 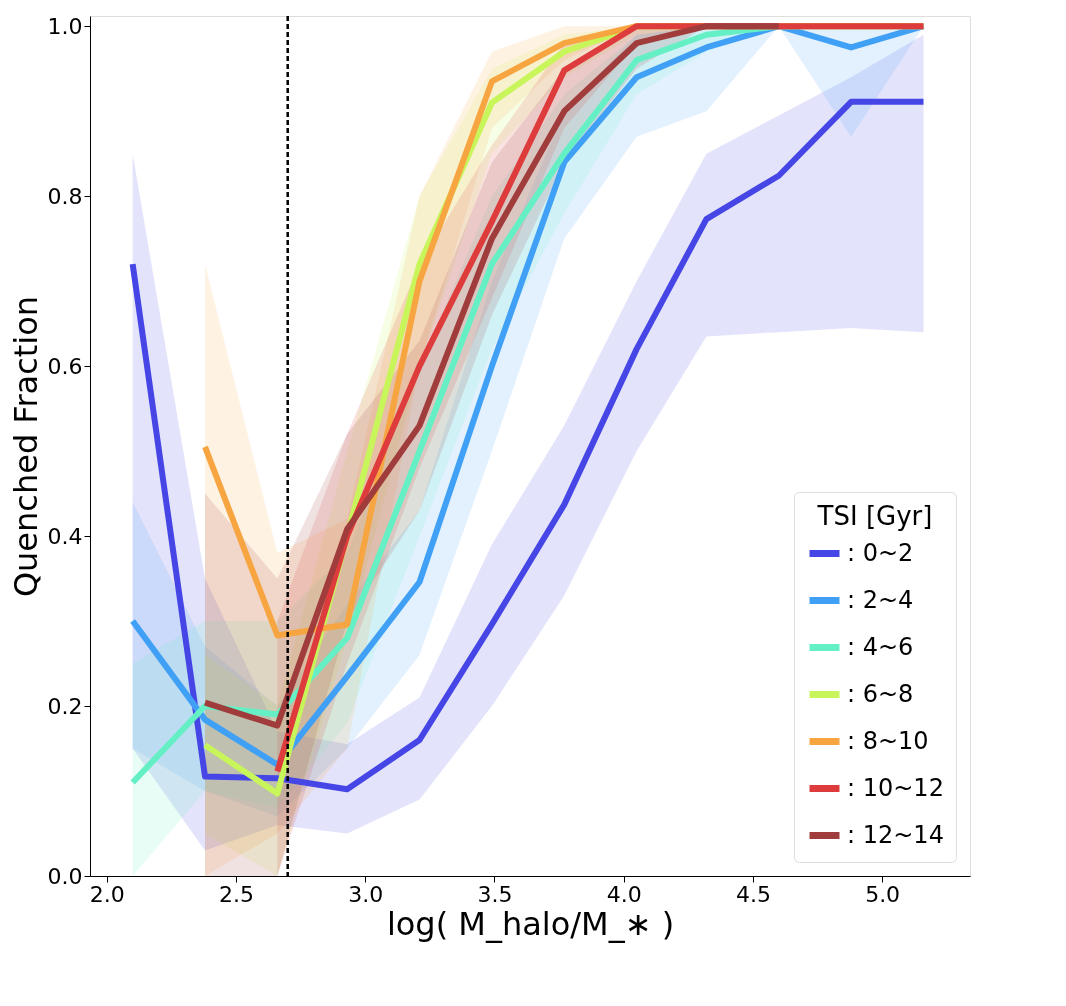 What do you see at coordinates (880, 693) in the screenshot?
I see `legend-label: : 6~8` at bounding box center [880, 693].